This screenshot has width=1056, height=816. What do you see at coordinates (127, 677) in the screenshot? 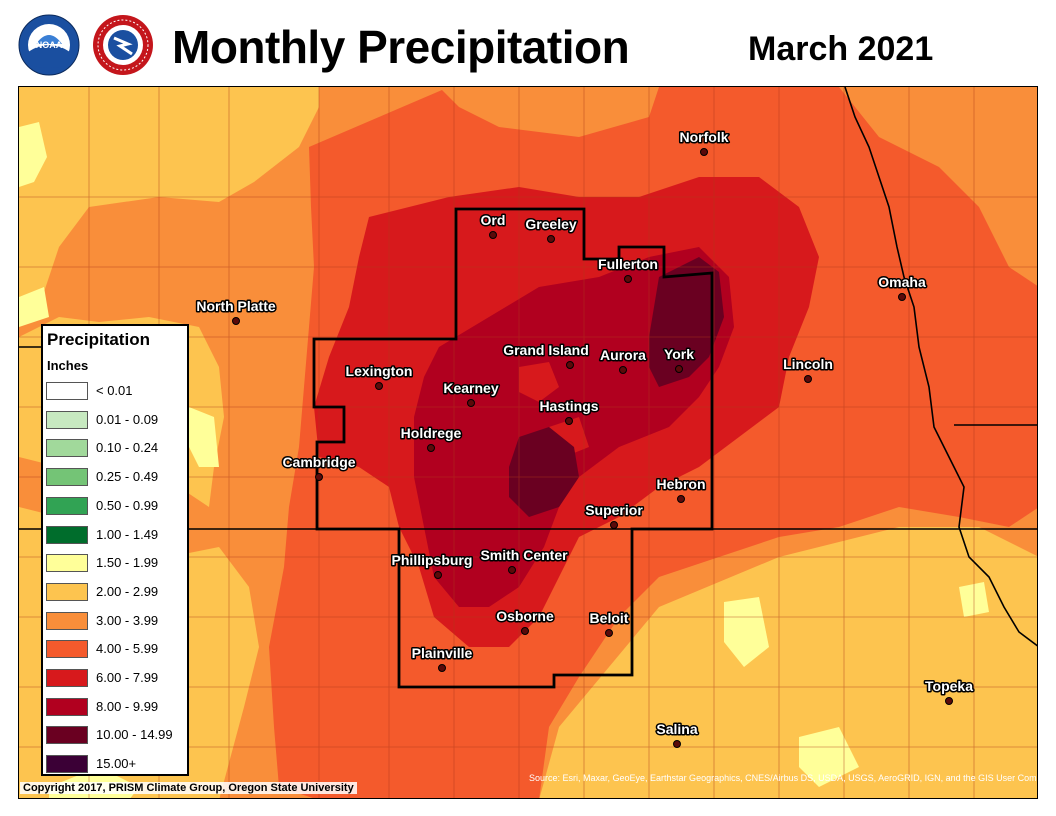
I see `legend-label: 6.00 - 7.99` at bounding box center [127, 677].